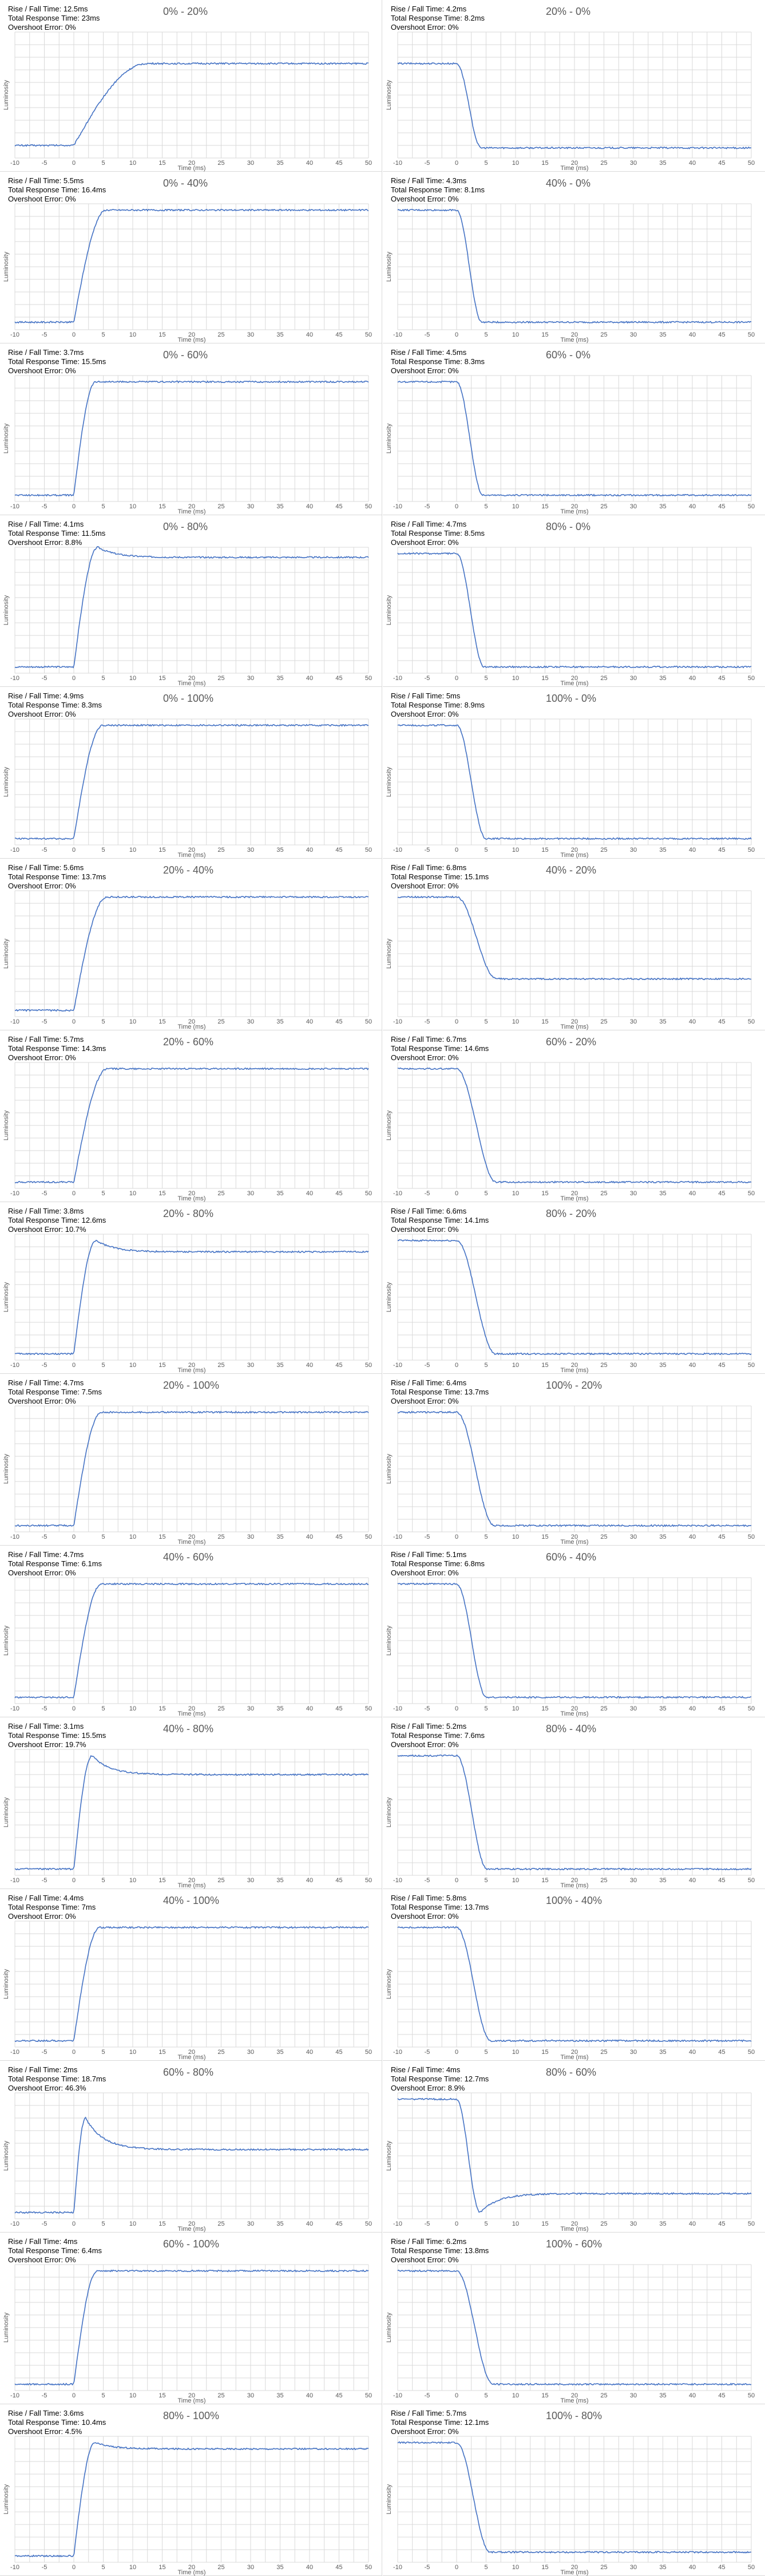  Describe the element at coordinates (74, 1880) in the screenshot. I see `x-tick-label: 0` at that location.